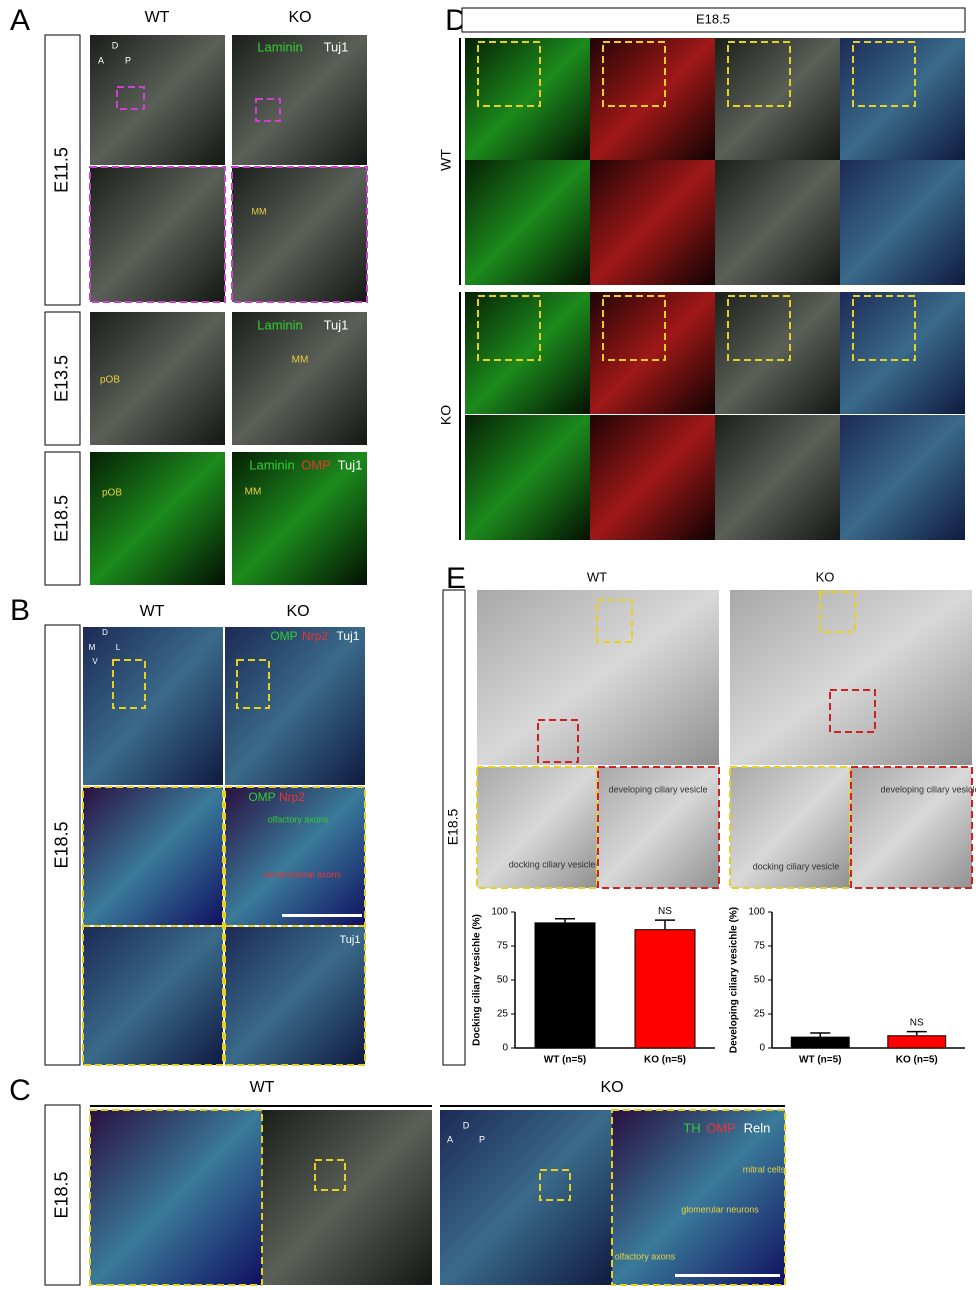  I want to click on annotation: docking ciliary vesicle, so click(796, 866).